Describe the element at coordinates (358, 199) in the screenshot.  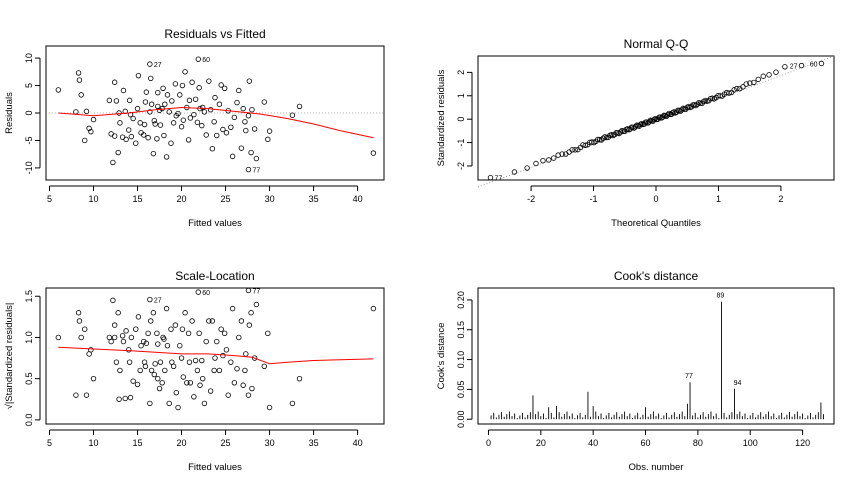
I see `x-tick-label: 40` at that location.